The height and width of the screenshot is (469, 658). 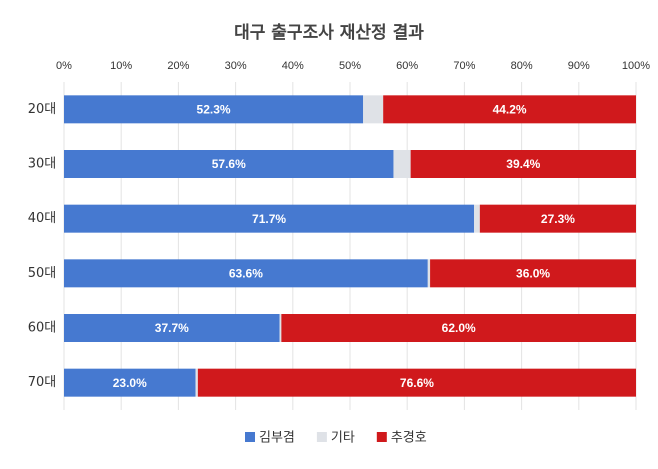 What do you see at coordinates (579, 66) in the screenshot?
I see `x-tick-label: 90%` at bounding box center [579, 66].